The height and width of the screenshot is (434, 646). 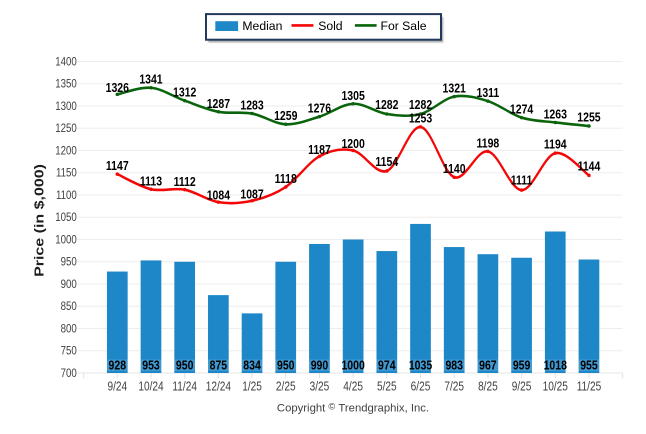 I want to click on svg-text: 800, so click(x=69, y=328).